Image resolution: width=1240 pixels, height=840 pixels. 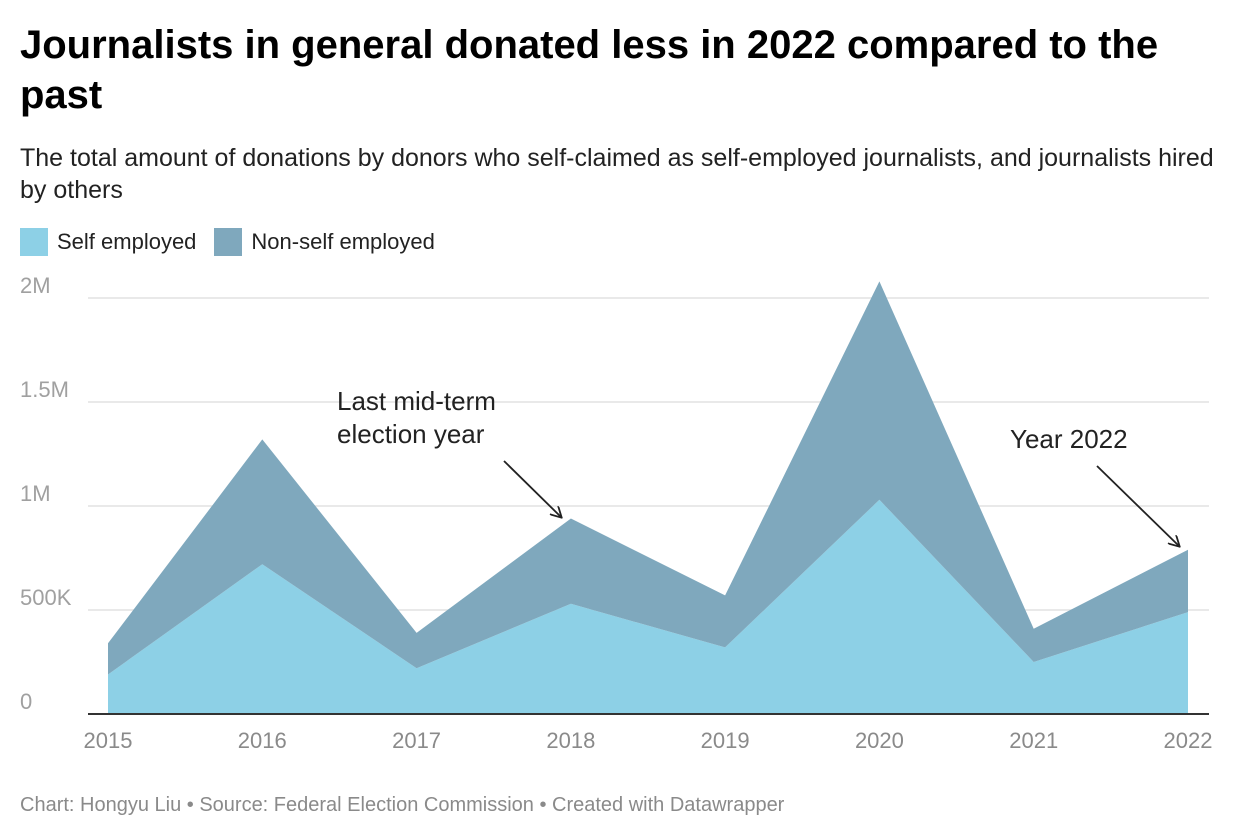 What do you see at coordinates (46, 597) in the screenshot?
I see `y-tick-label: 500K` at bounding box center [46, 597].